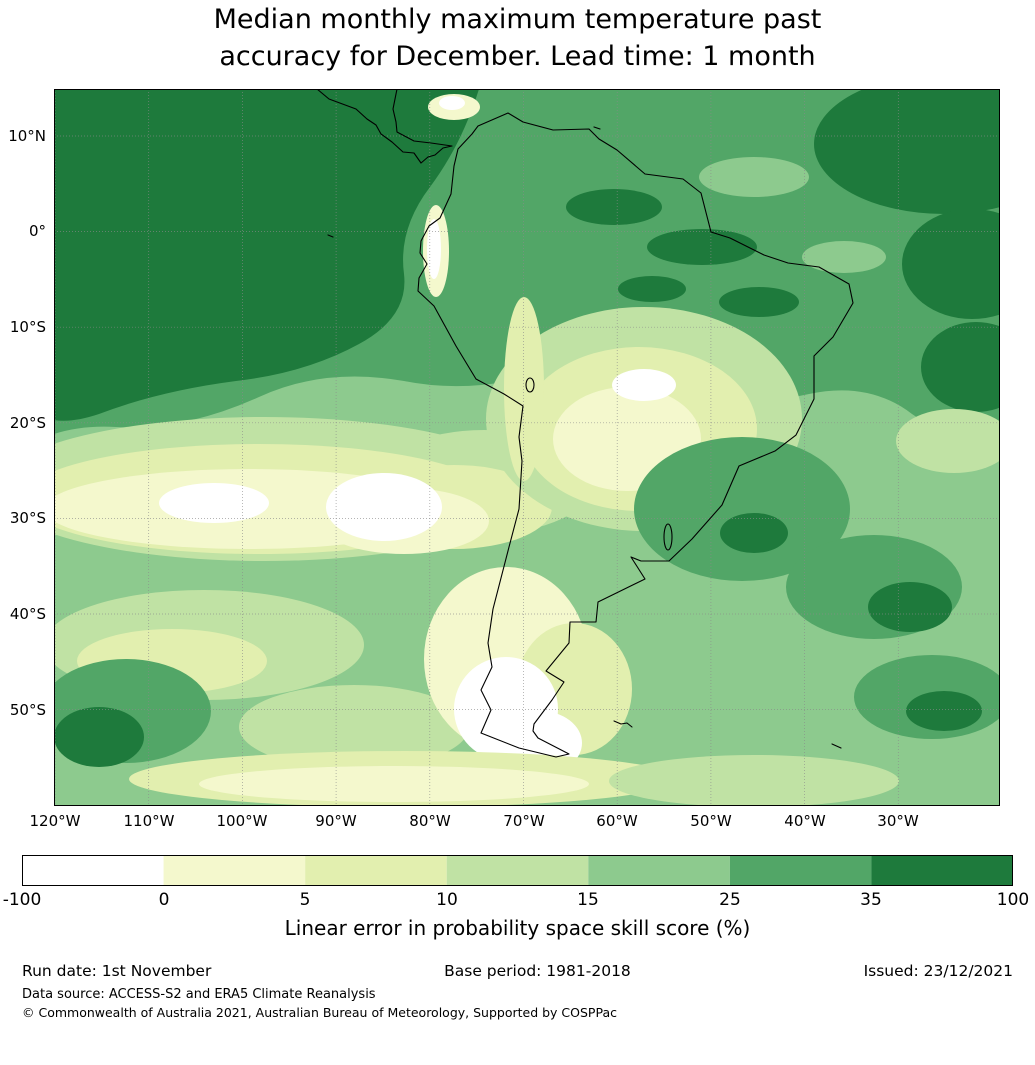  Describe the element at coordinates (668, 537) in the screenshot. I see `lagoa-dos-patos` at that location.